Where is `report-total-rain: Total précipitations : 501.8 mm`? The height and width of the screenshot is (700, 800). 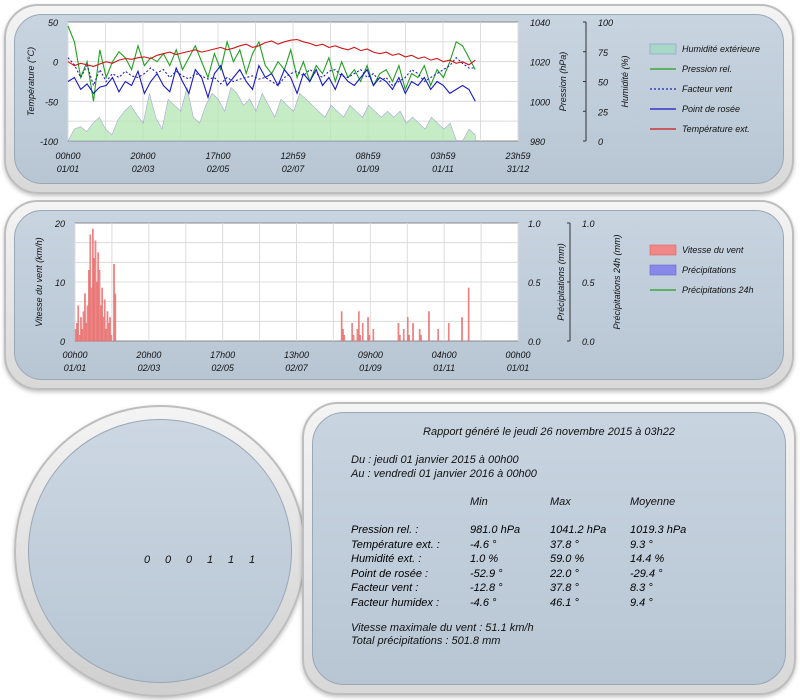
report-total-rain: Total précipitations : 501.8 mm is located at coordinates (426, 641).